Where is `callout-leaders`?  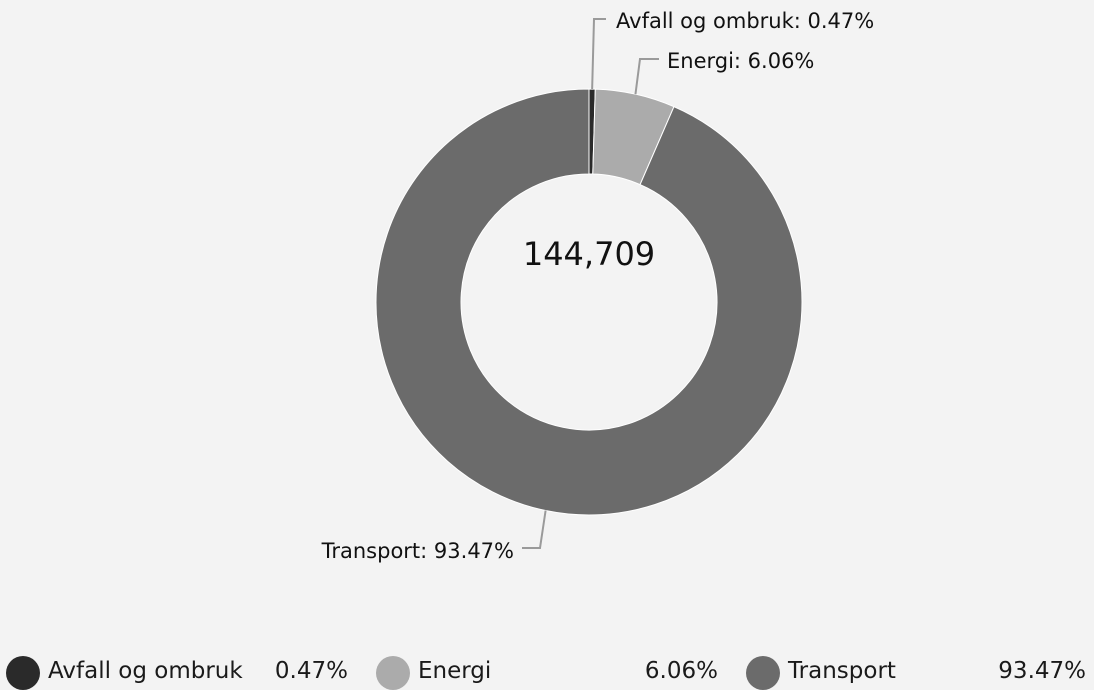 callout-leaders is located at coordinates (590, 283).